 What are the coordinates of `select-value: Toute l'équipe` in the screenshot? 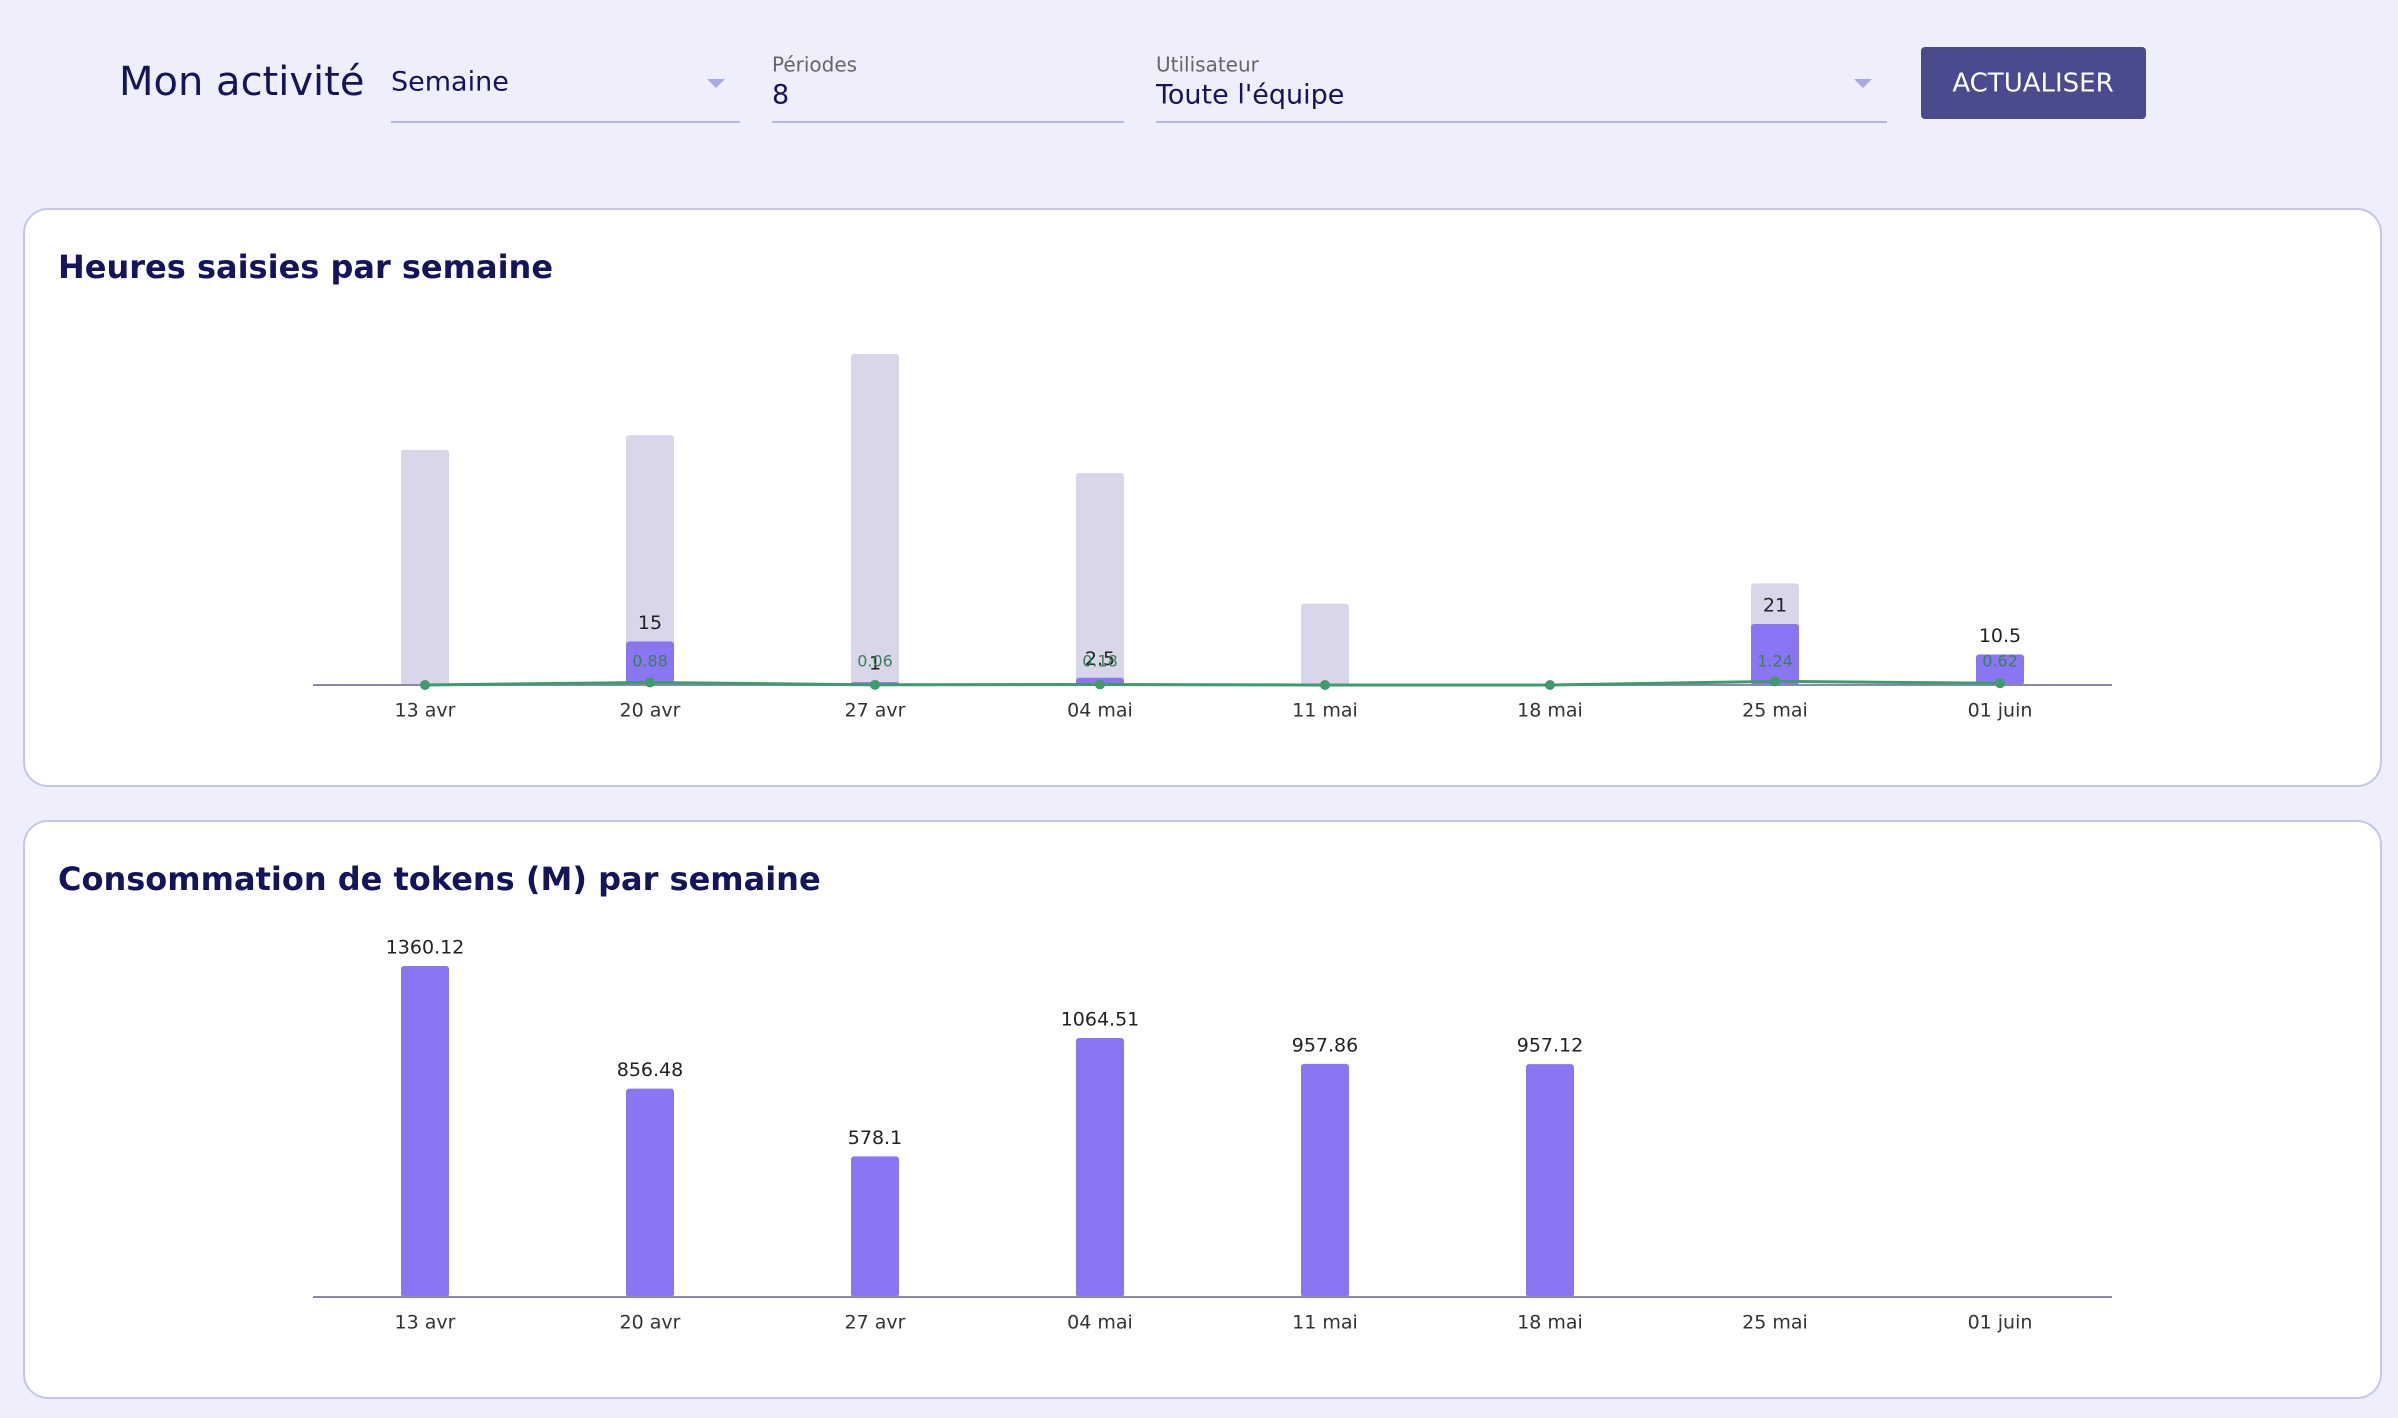 It's located at (1249, 95).